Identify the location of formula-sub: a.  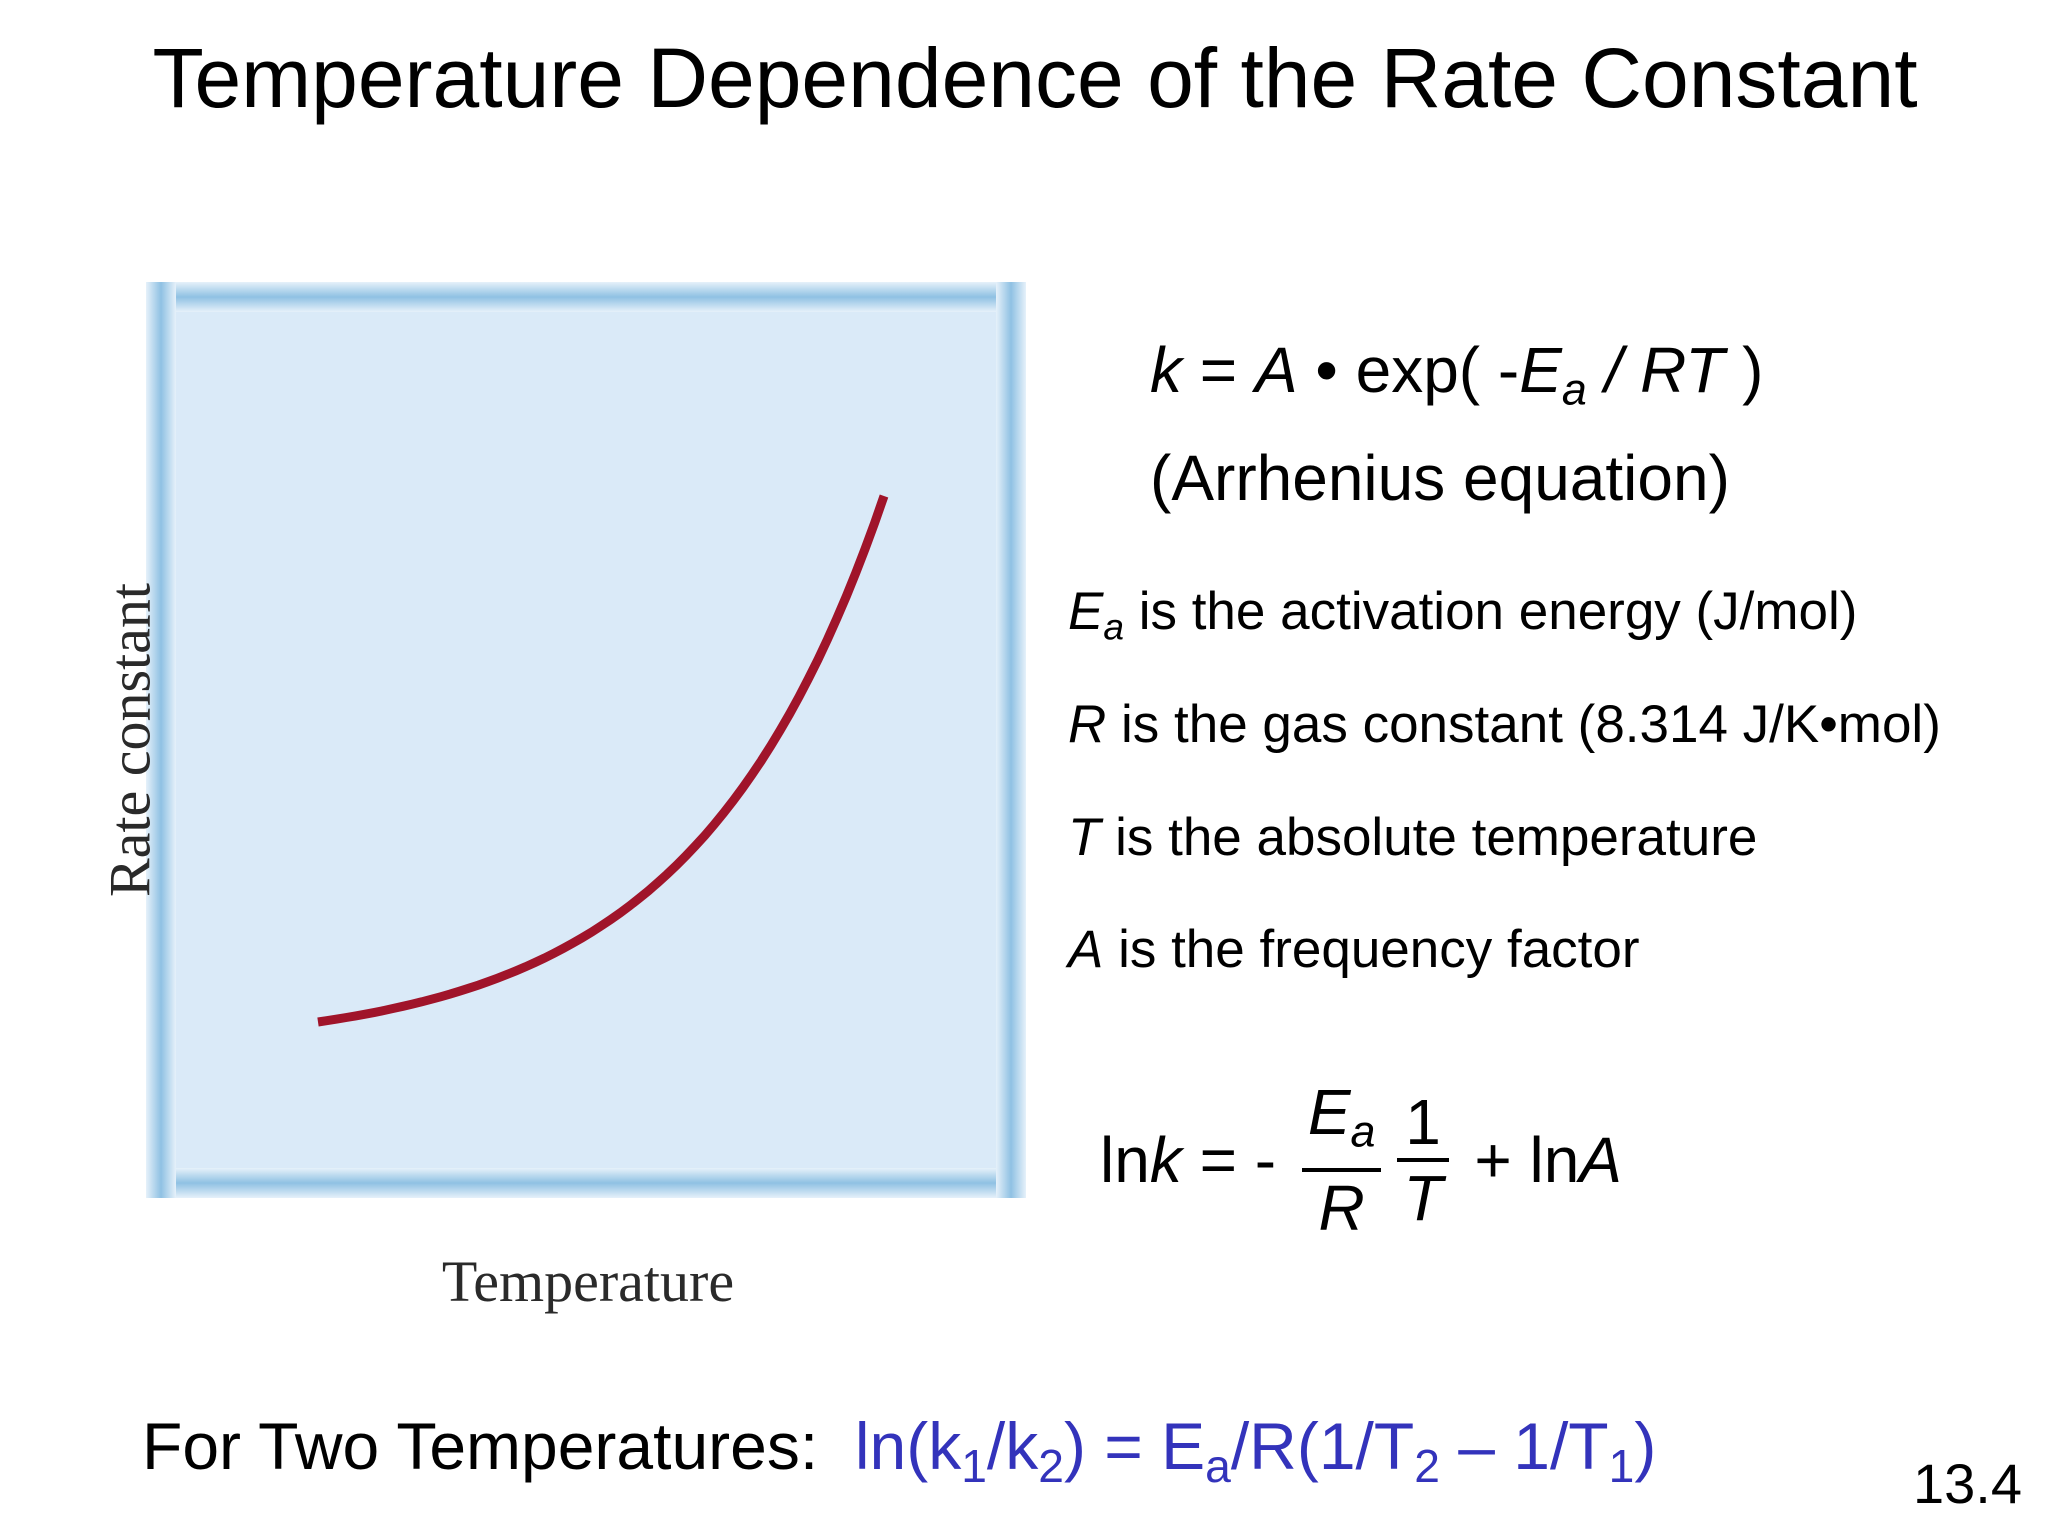
(1218, 1465).